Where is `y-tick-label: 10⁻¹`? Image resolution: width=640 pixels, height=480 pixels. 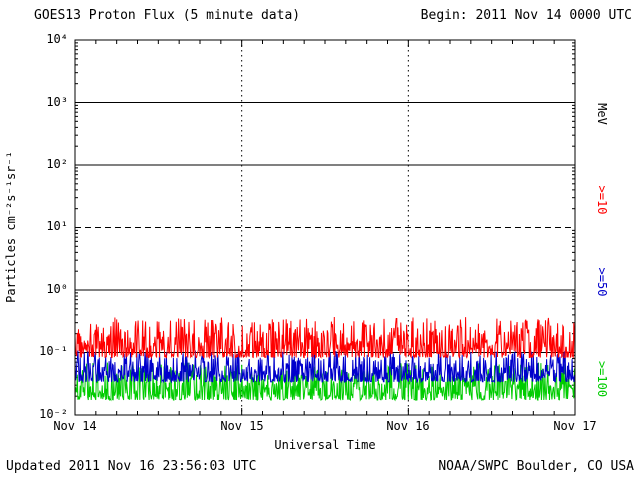 y-tick-label: 10⁻¹ is located at coordinates (53, 351).